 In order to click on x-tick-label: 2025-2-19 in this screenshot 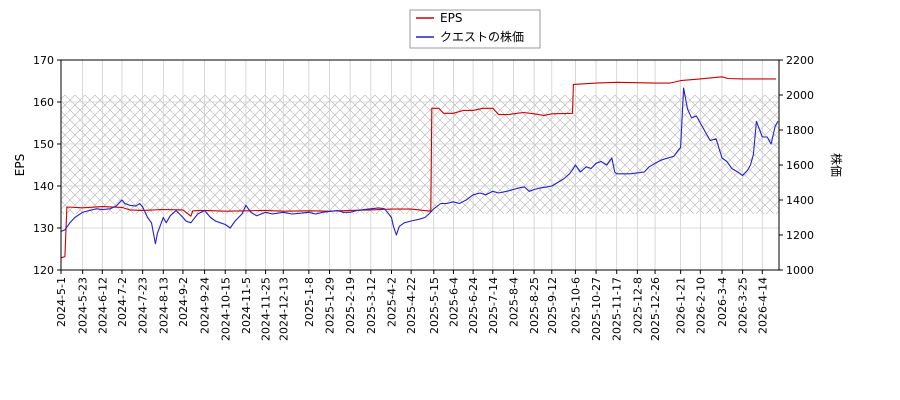, I will do `click(350, 305)`.